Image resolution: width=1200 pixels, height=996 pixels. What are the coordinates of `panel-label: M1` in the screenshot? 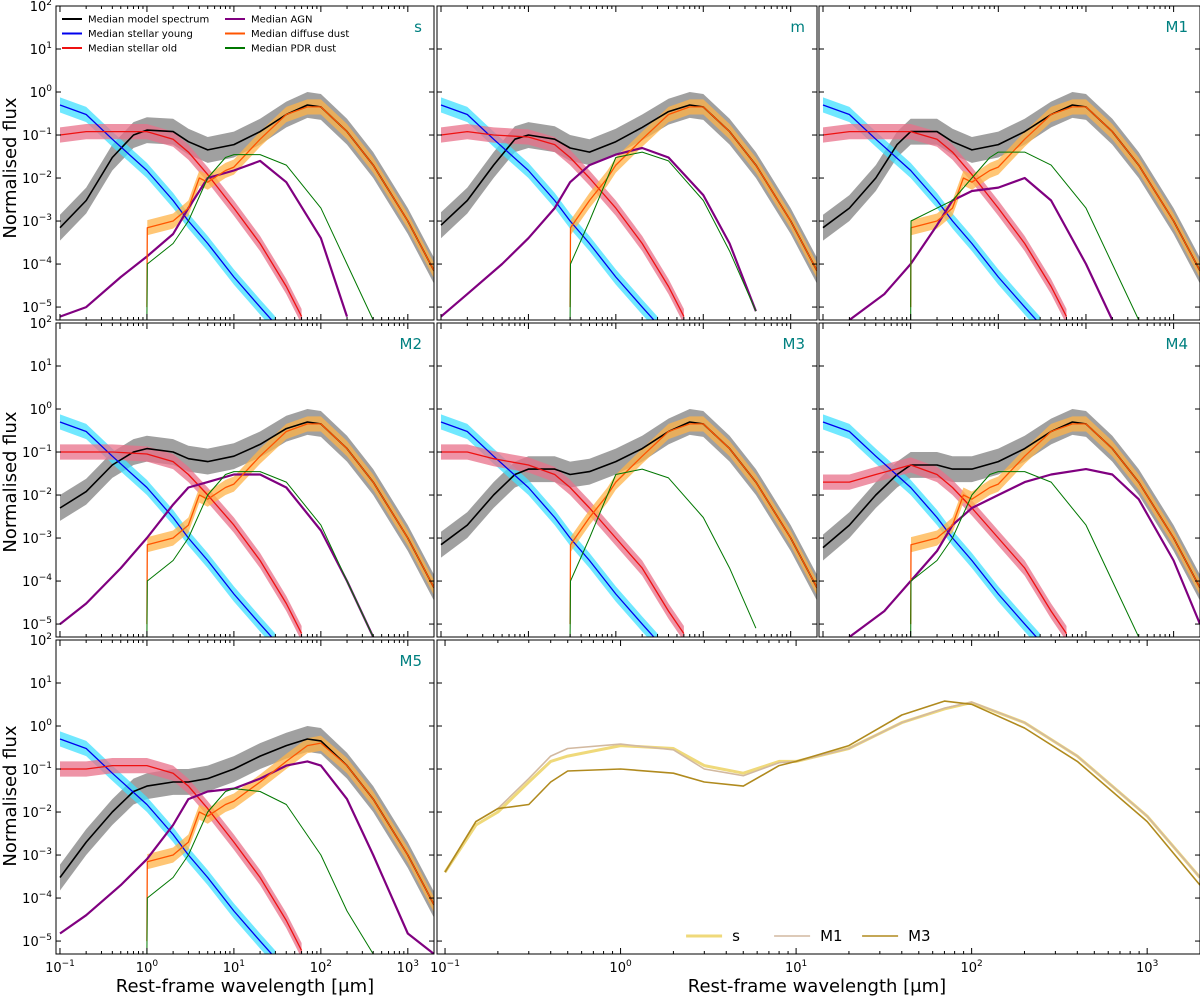 It's located at (1177, 27).